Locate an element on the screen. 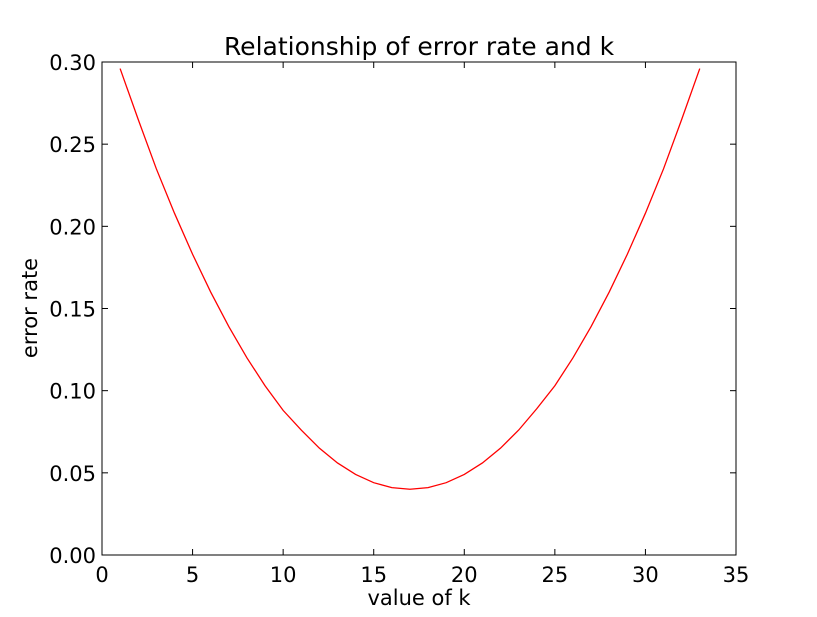 This screenshot has width=817, height=617. y-tick-label: 0.30 is located at coordinates (72, 63).